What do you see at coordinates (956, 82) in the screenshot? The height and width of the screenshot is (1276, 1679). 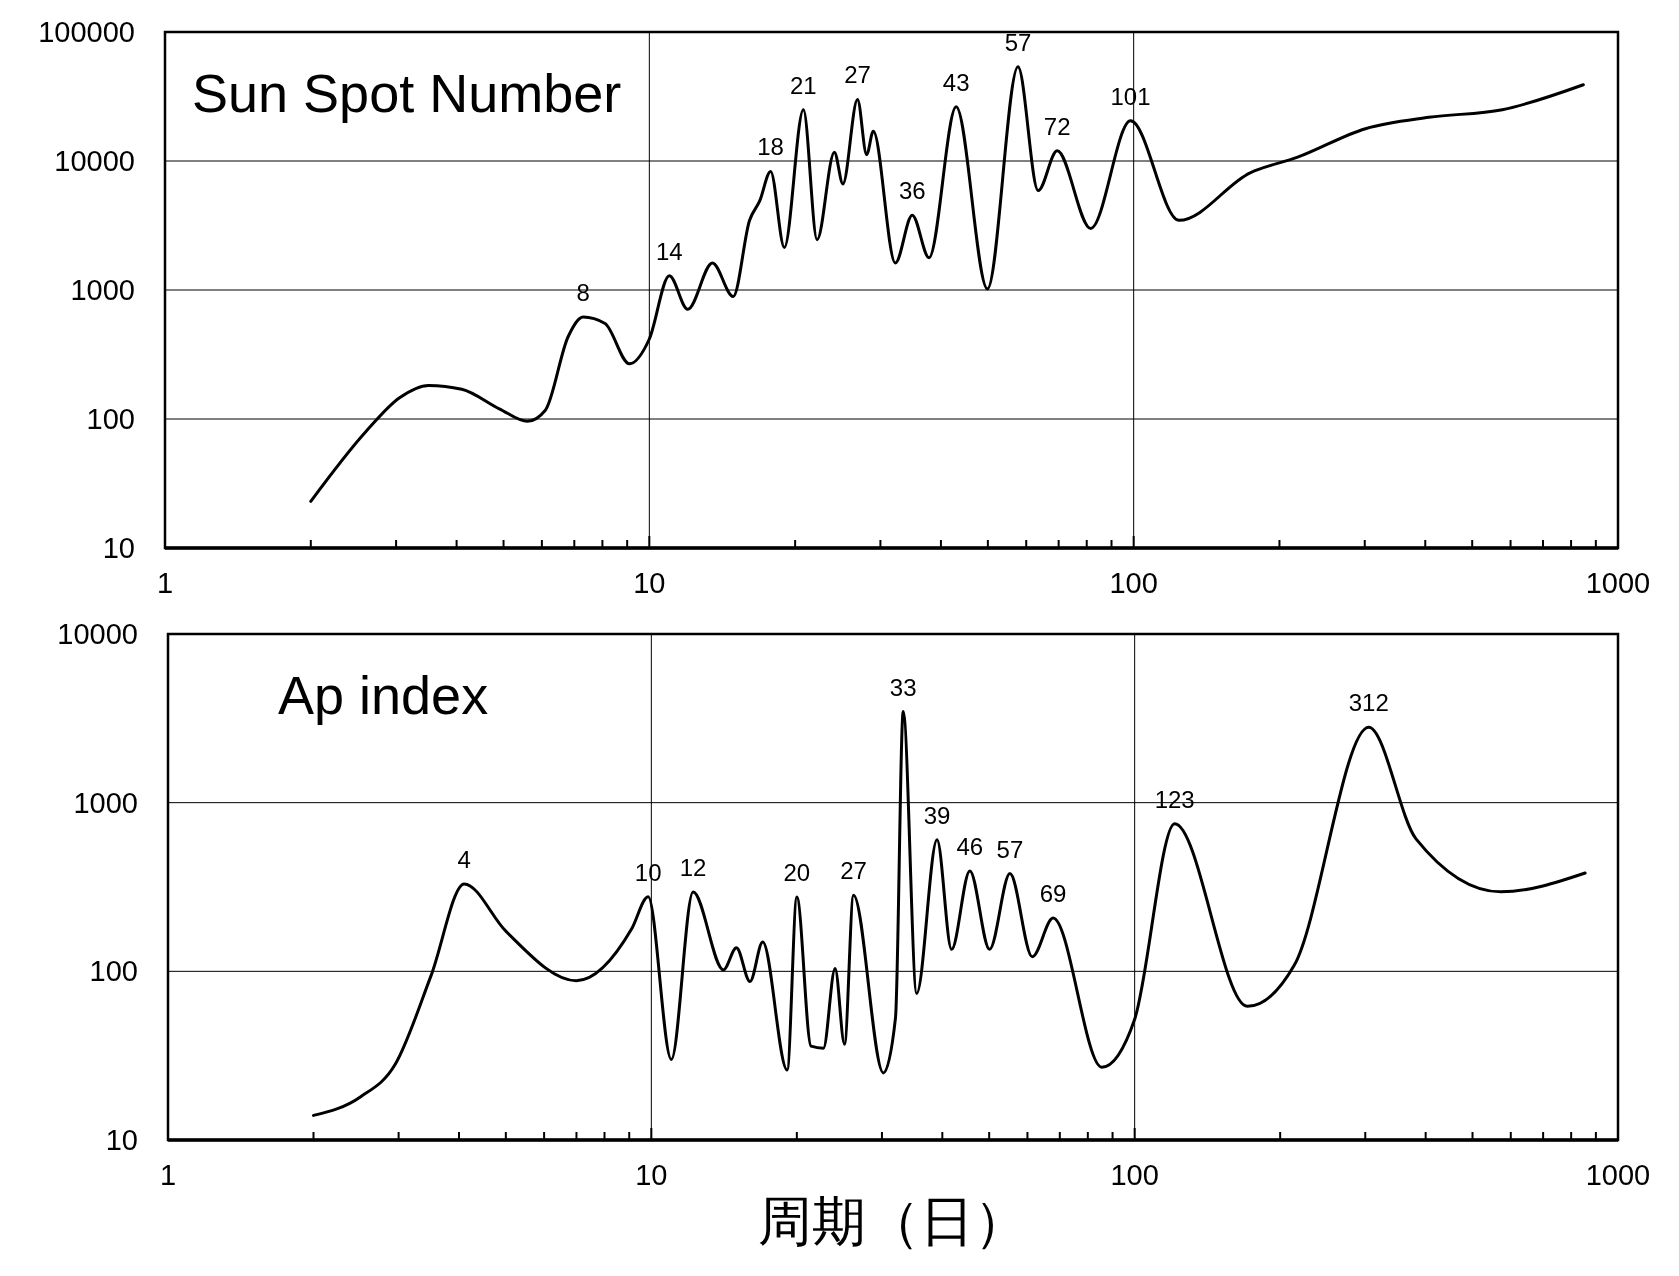 I see `annotation: 43` at bounding box center [956, 82].